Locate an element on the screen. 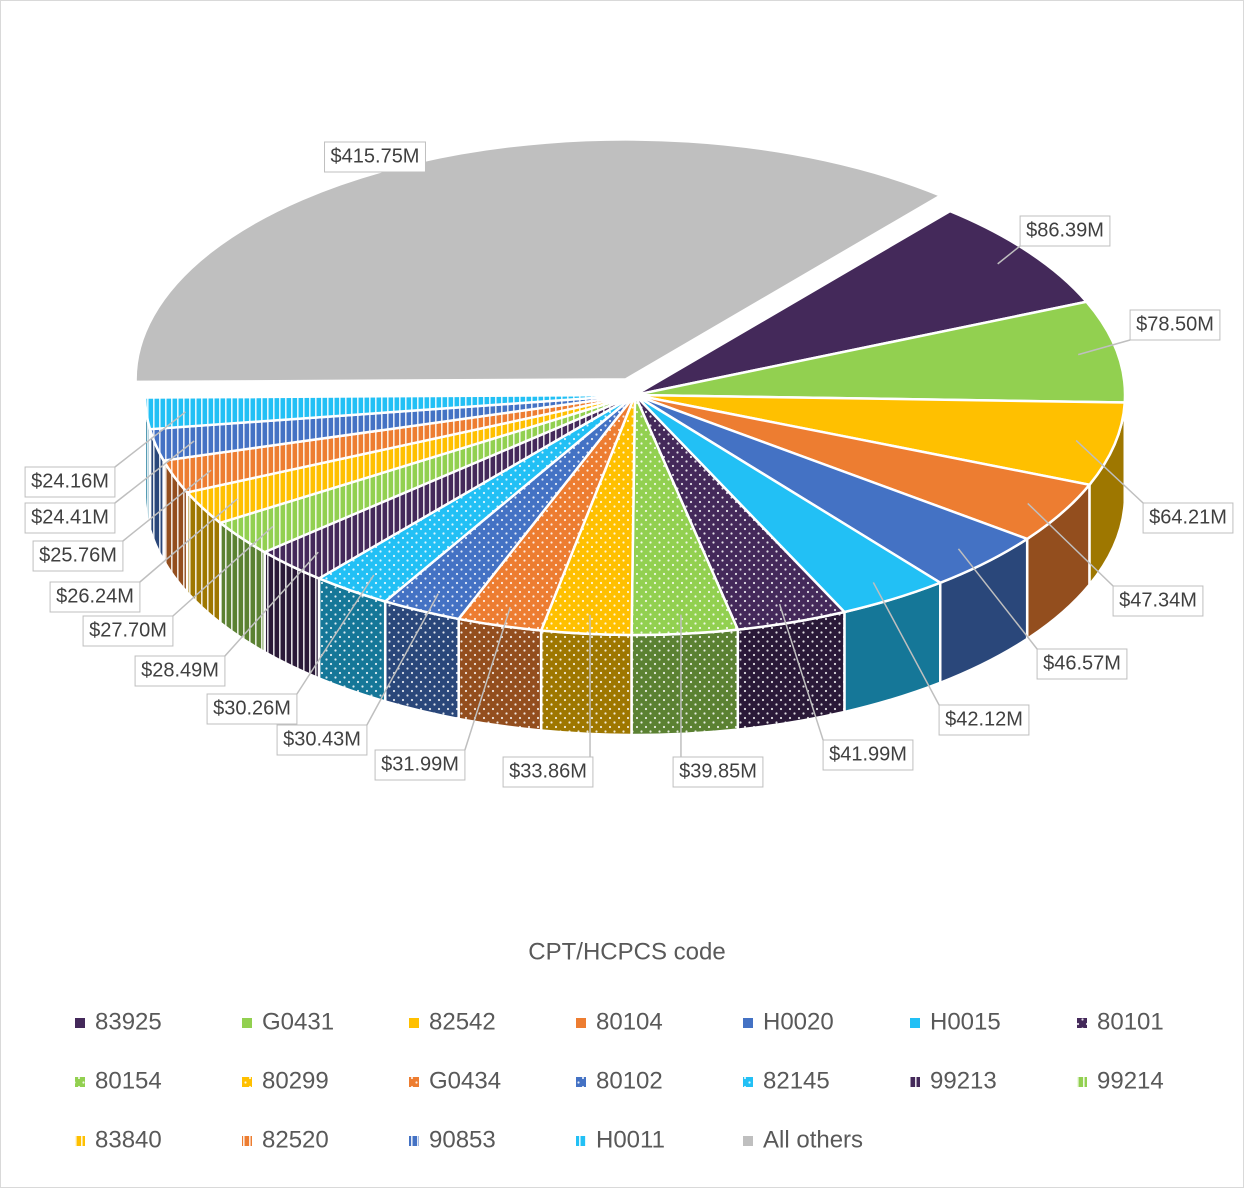  data-label: $64.21M is located at coordinates (1188, 517).